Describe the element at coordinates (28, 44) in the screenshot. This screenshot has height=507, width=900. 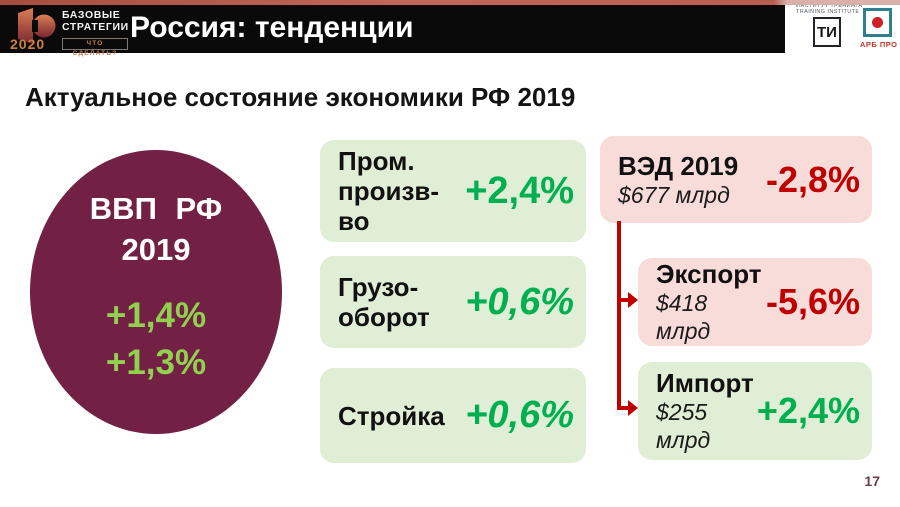
I see `brand-year: 2020` at that location.